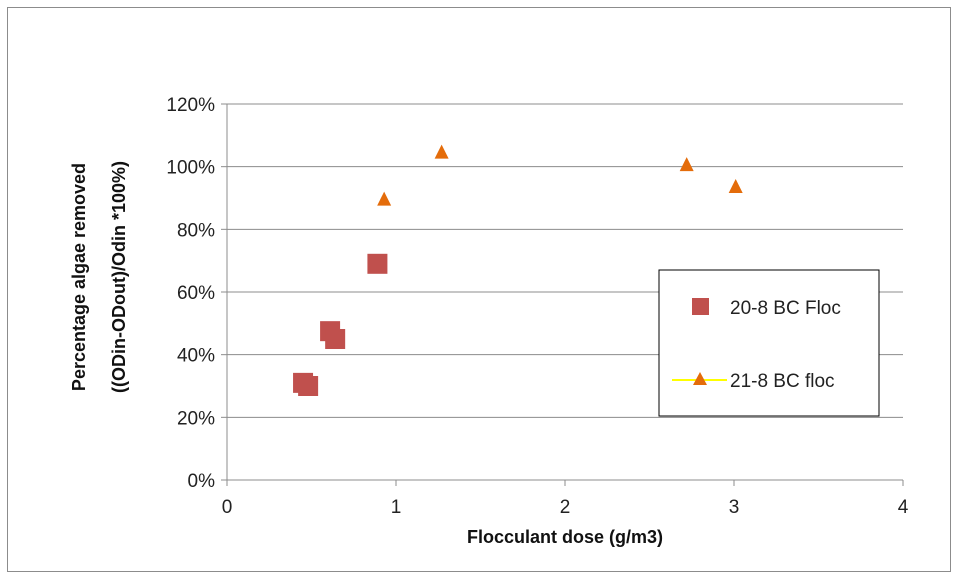 The width and height of the screenshot is (958, 579). I want to click on x-tick-label: 2, so click(565, 507).